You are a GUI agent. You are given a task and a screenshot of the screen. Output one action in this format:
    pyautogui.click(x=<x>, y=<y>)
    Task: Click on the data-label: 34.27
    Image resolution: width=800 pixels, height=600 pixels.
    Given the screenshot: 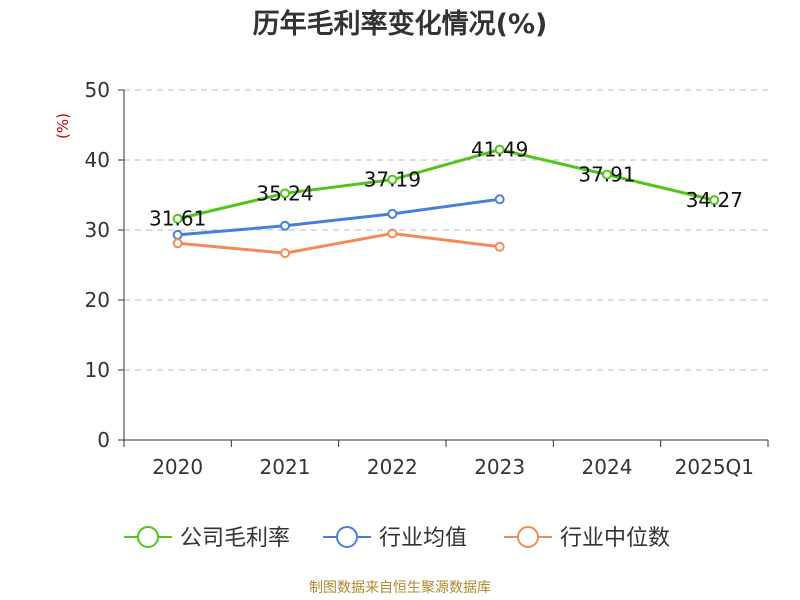 What is the action you would take?
    pyautogui.click(x=714, y=200)
    